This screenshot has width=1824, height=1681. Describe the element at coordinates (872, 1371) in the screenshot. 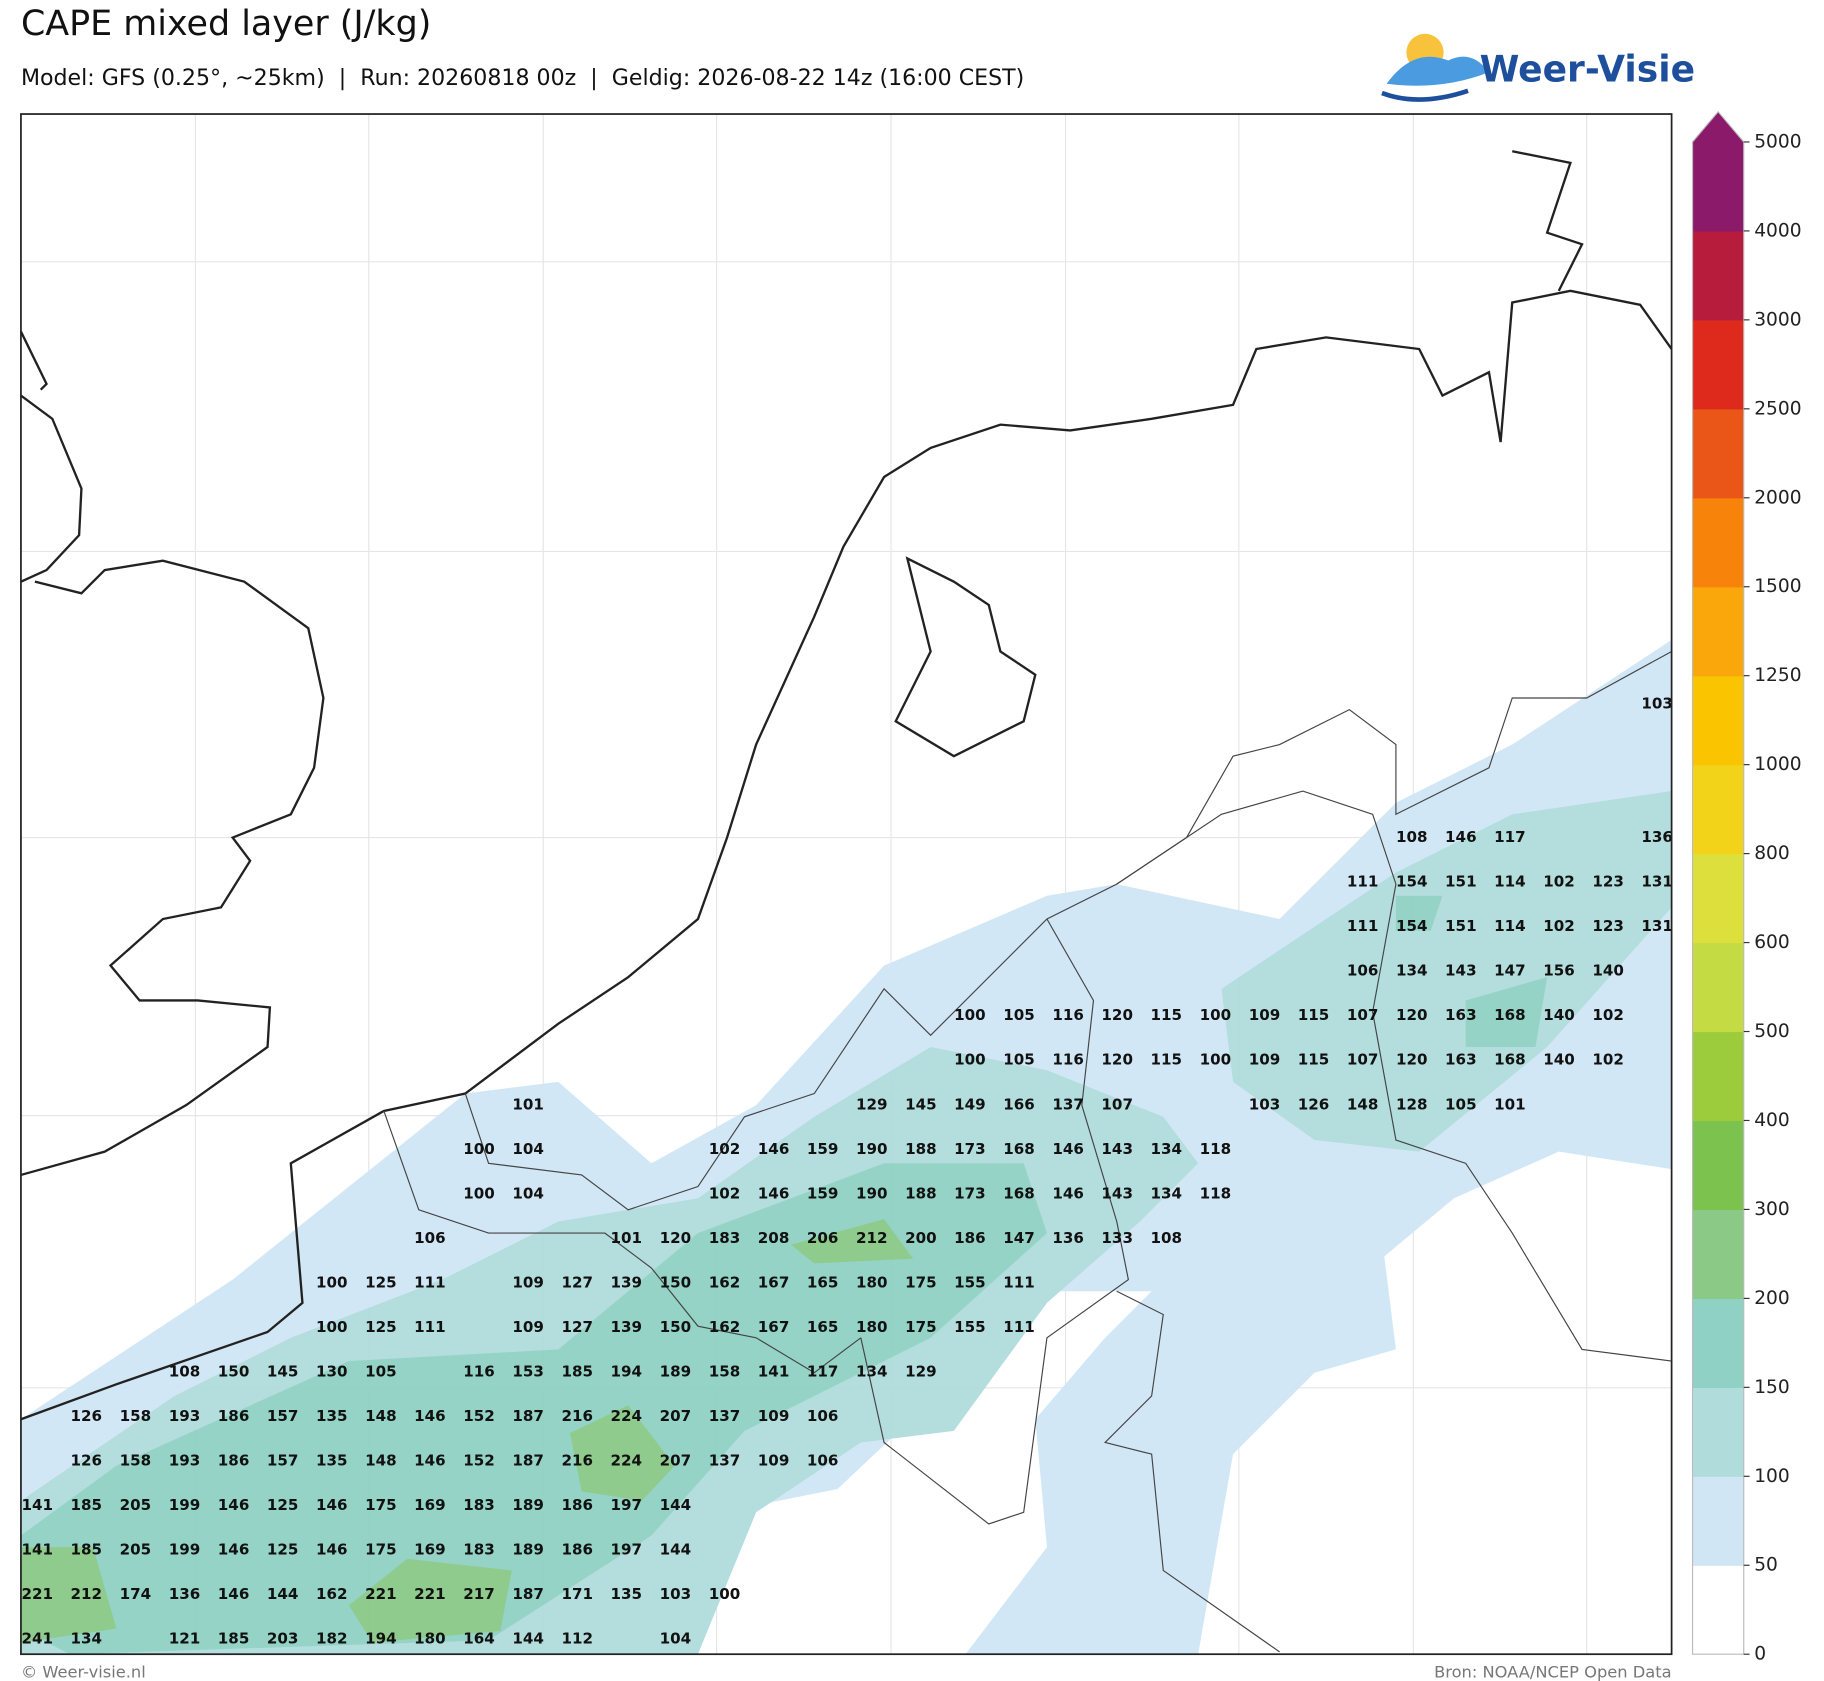

I see `cape-value: 134` at that location.